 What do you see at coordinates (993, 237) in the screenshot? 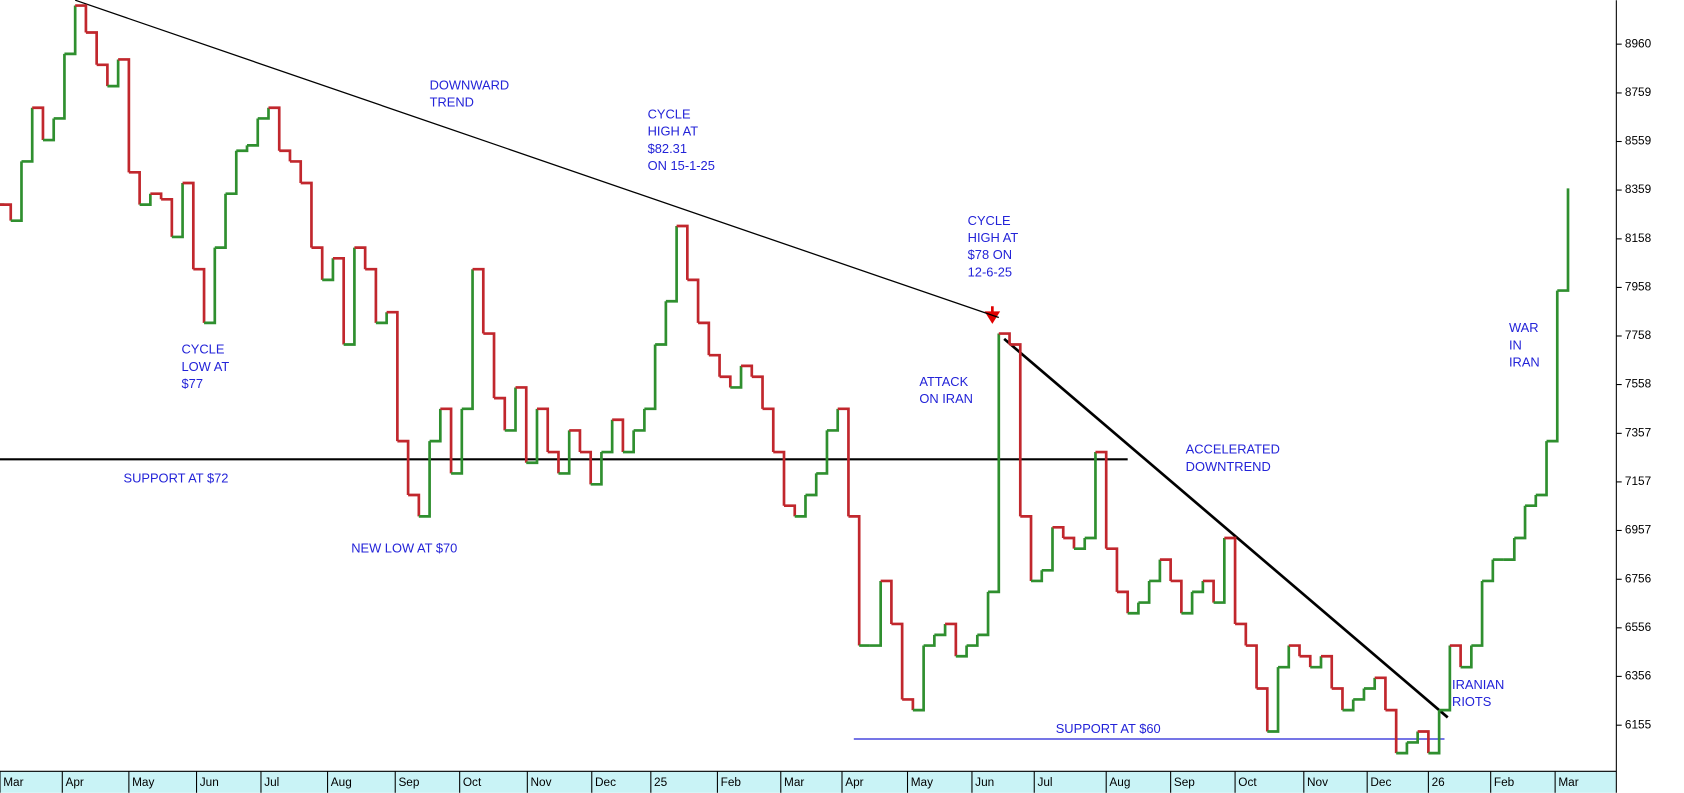
I see `annotation: HIGH AT` at bounding box center [993, 237].